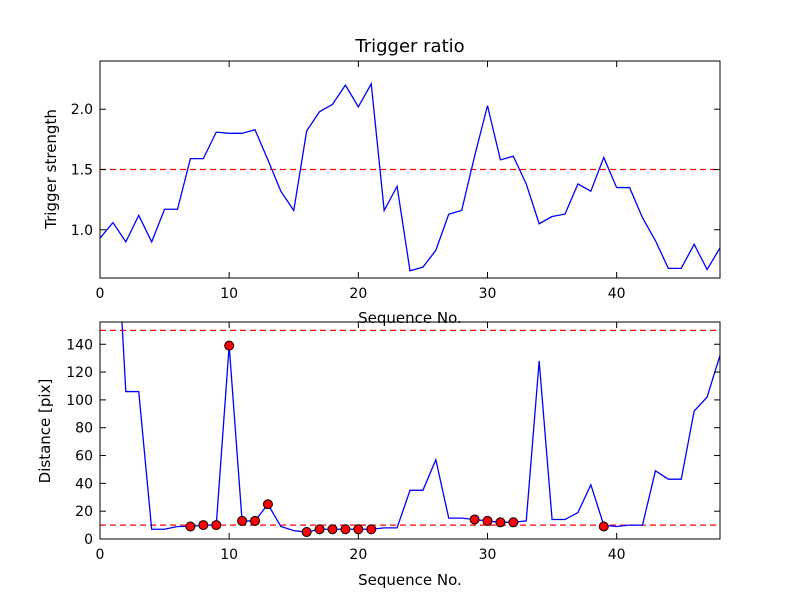 This screenshot has height=600, width=800. What do you see at coordinates (82, 171) in the screenshot?
I see `y-tick-label: 1.5` at bounding box center [82, 171].